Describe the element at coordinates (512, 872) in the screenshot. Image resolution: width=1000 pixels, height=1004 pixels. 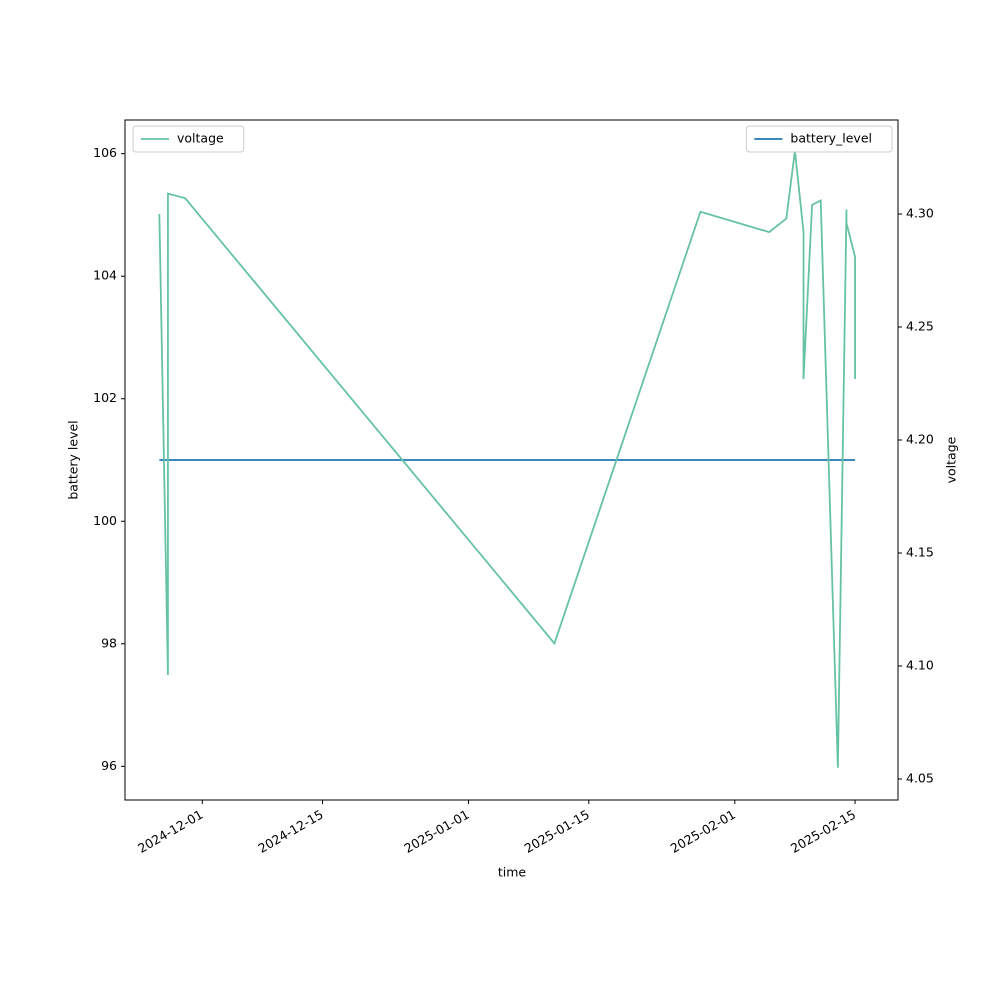
I see `x-axis-label: time` at that location.